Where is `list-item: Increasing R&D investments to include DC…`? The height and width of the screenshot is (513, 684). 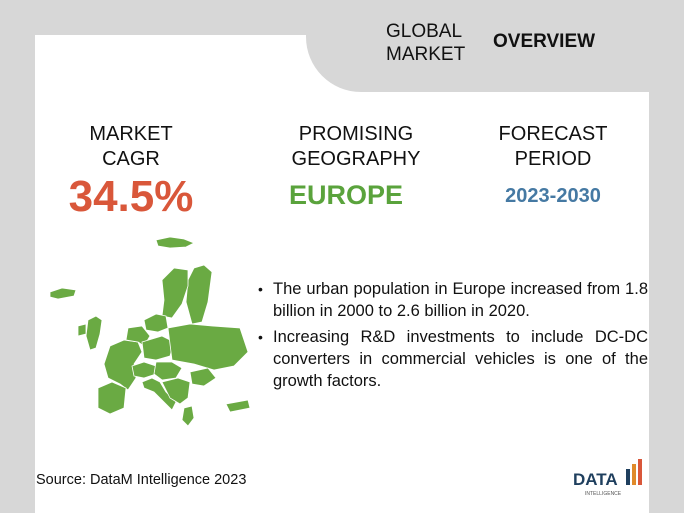
list-item: Increasing R&D investments to include DC… is located at coordinates (453, 359).